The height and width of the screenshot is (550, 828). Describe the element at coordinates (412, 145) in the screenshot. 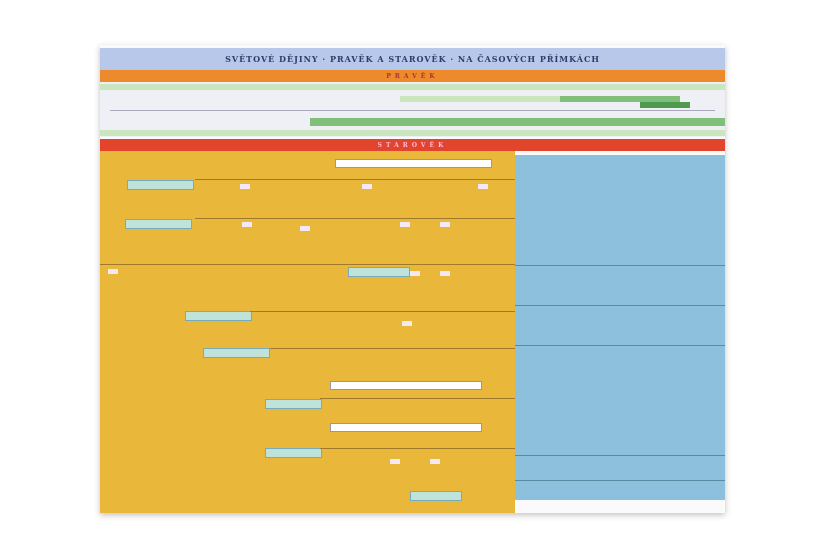

I see `antiquity-band: STAROVĚK` at that location.